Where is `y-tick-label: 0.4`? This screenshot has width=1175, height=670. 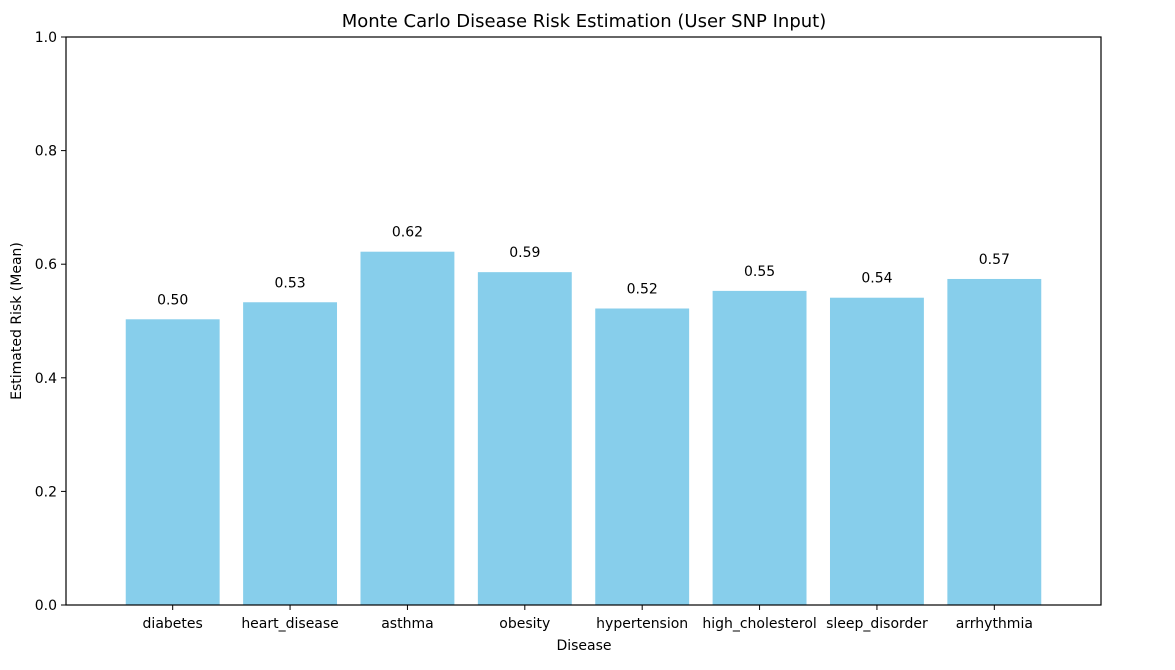 y-tick-label: 0.4 is located at coordinates (46, 379).